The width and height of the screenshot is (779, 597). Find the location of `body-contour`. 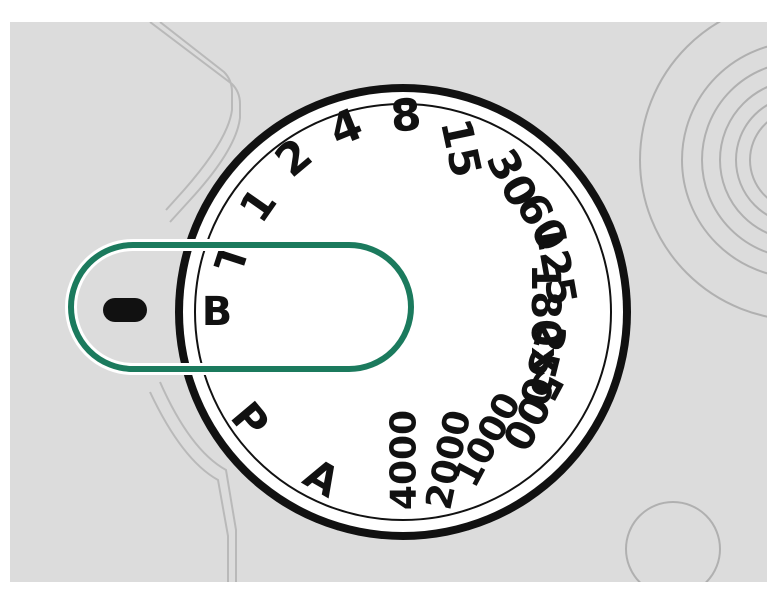

body-contour is located at coordinates (195, 302).